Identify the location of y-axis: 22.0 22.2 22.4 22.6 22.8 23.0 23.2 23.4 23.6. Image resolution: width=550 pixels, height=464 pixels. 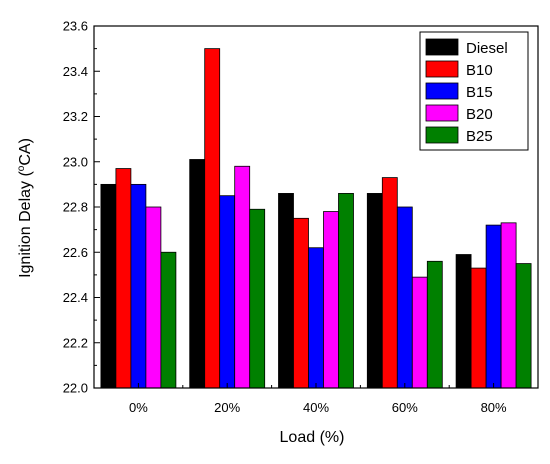
(81, 207).